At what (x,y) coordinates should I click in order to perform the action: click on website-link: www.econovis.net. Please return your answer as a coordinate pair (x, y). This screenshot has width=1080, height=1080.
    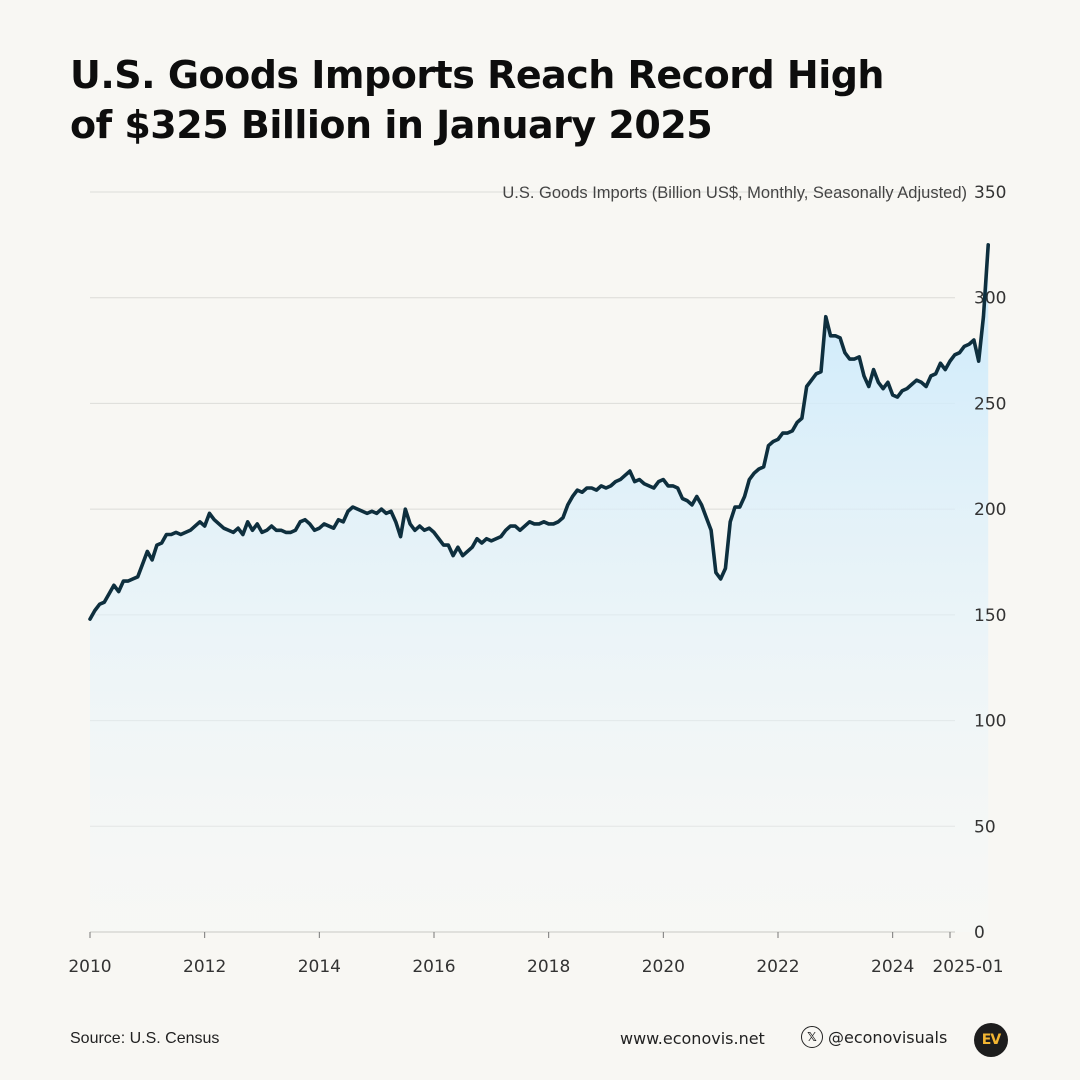
    Looking at the image, I should click on (692, 1038).